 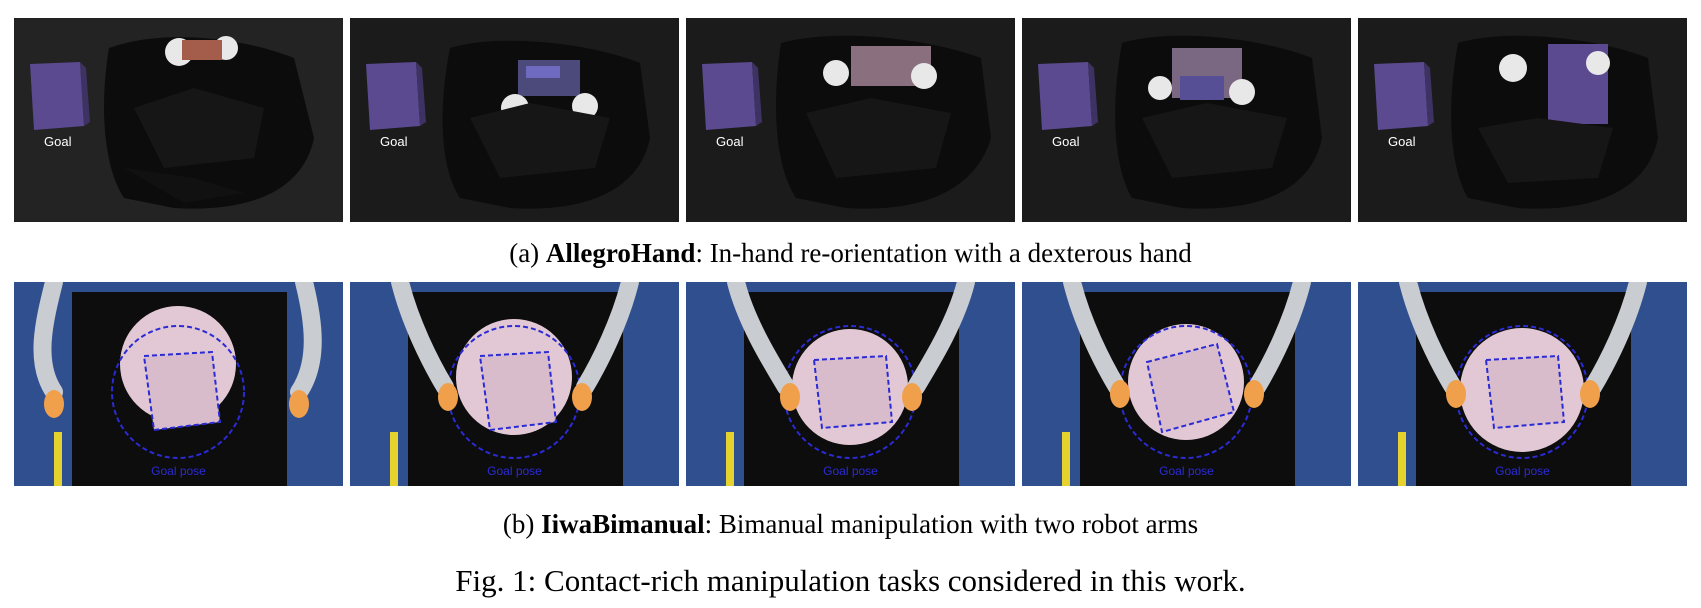 What do you see at coordinates (496, 580) in the screenshot?
I see `figure-caption-label: Fig. 1:` at bounding box center [496, 580].